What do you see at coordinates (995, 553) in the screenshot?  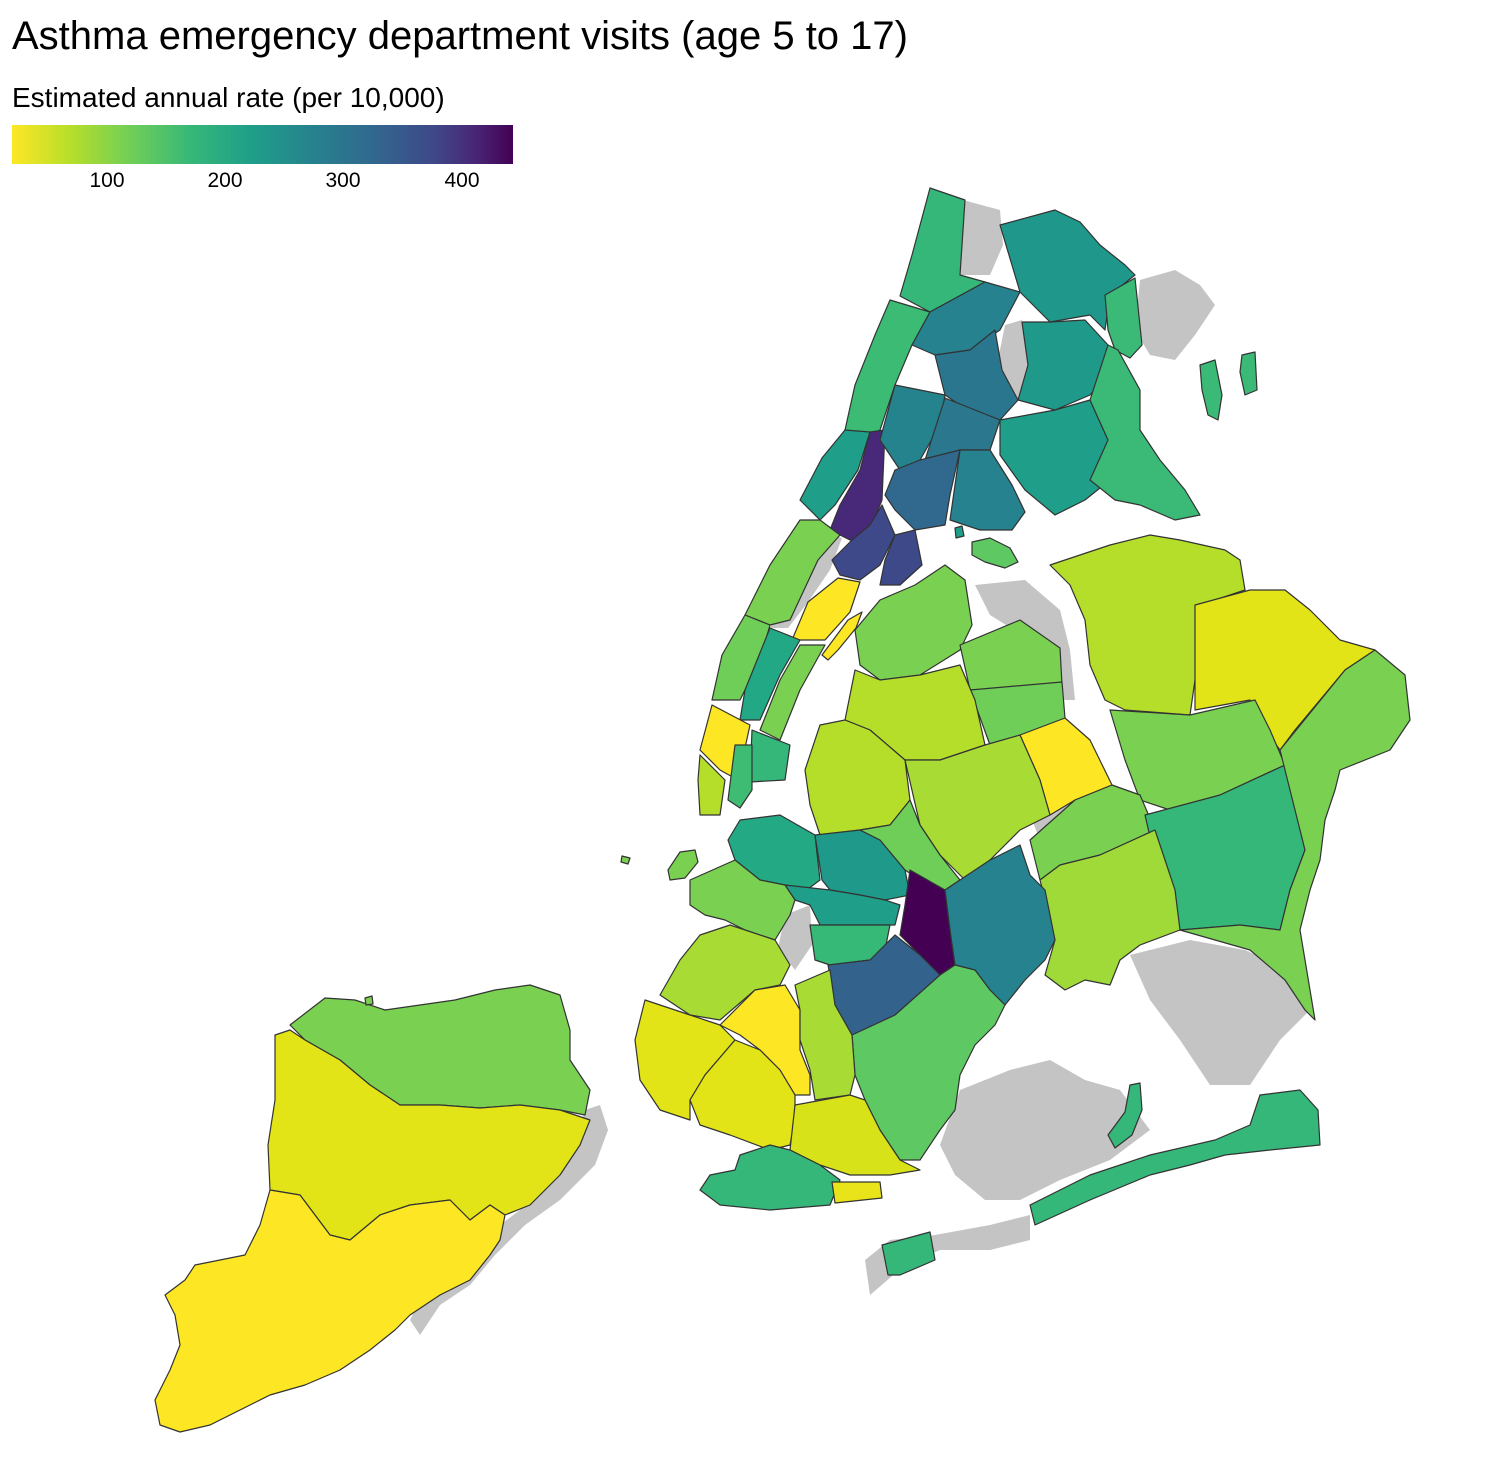 I see `island-rikers` at bounding box center [995, 553].